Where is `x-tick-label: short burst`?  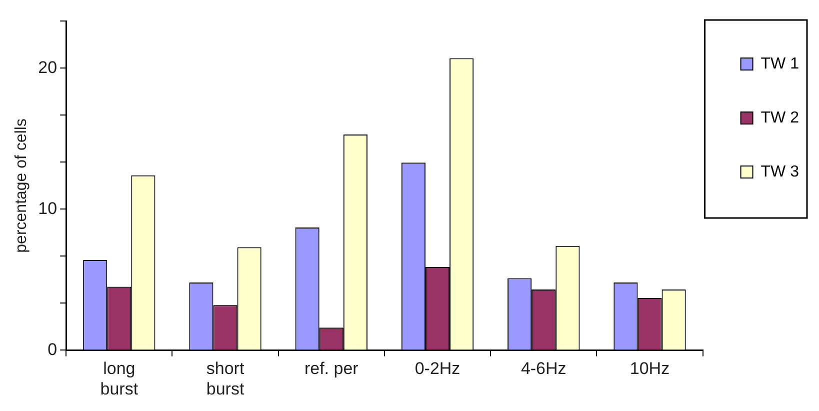
x-tick-label: short burst is located at coordinates (225, 378).